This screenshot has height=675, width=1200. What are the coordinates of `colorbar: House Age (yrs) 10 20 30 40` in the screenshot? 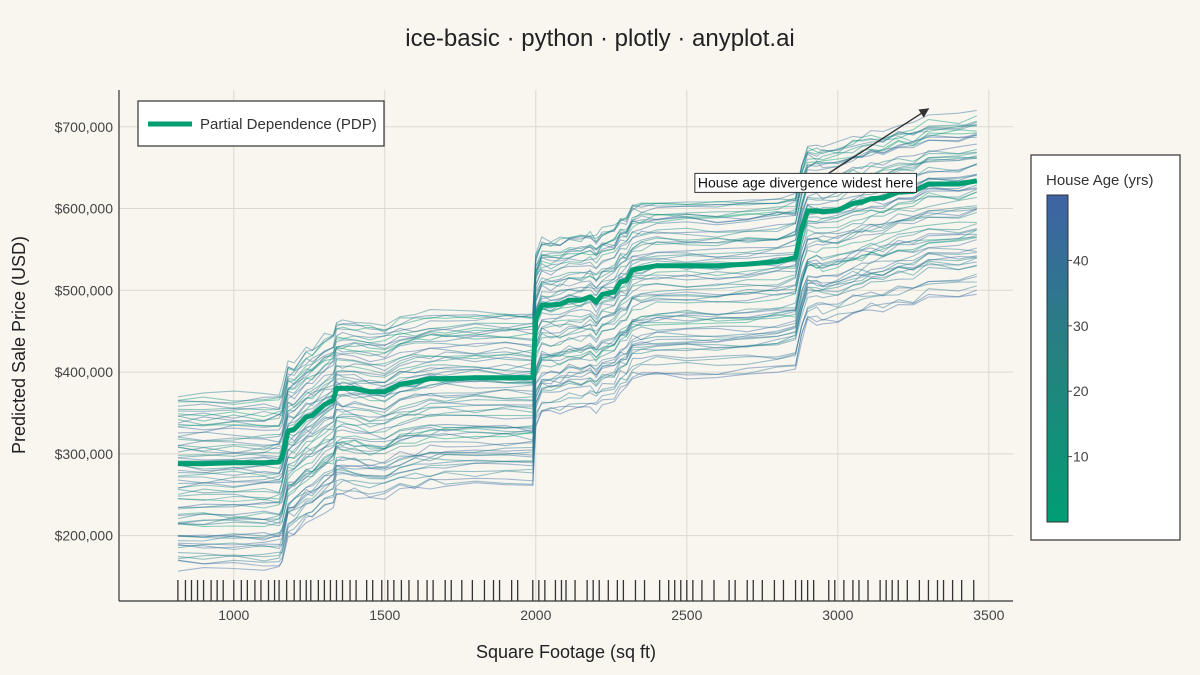 It's located at (1105, 347).